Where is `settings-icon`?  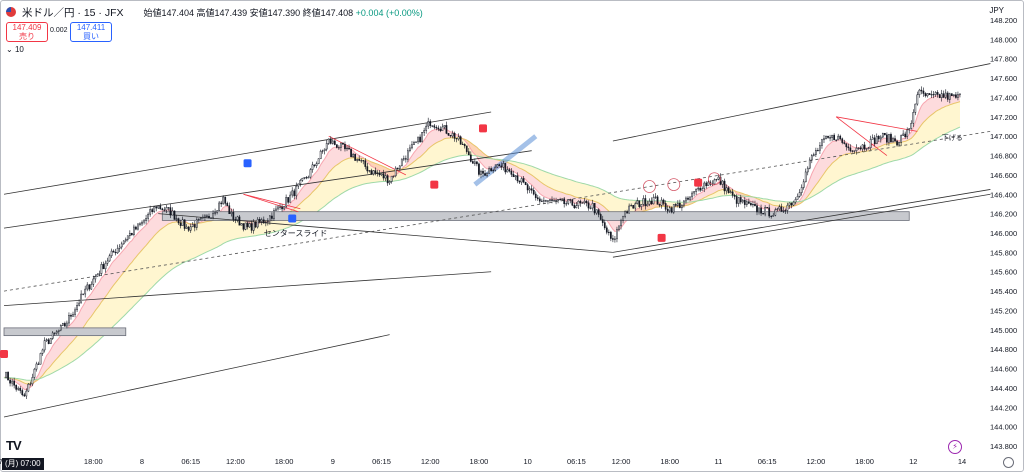 settings-icon is located at coordinates (1008, 462).